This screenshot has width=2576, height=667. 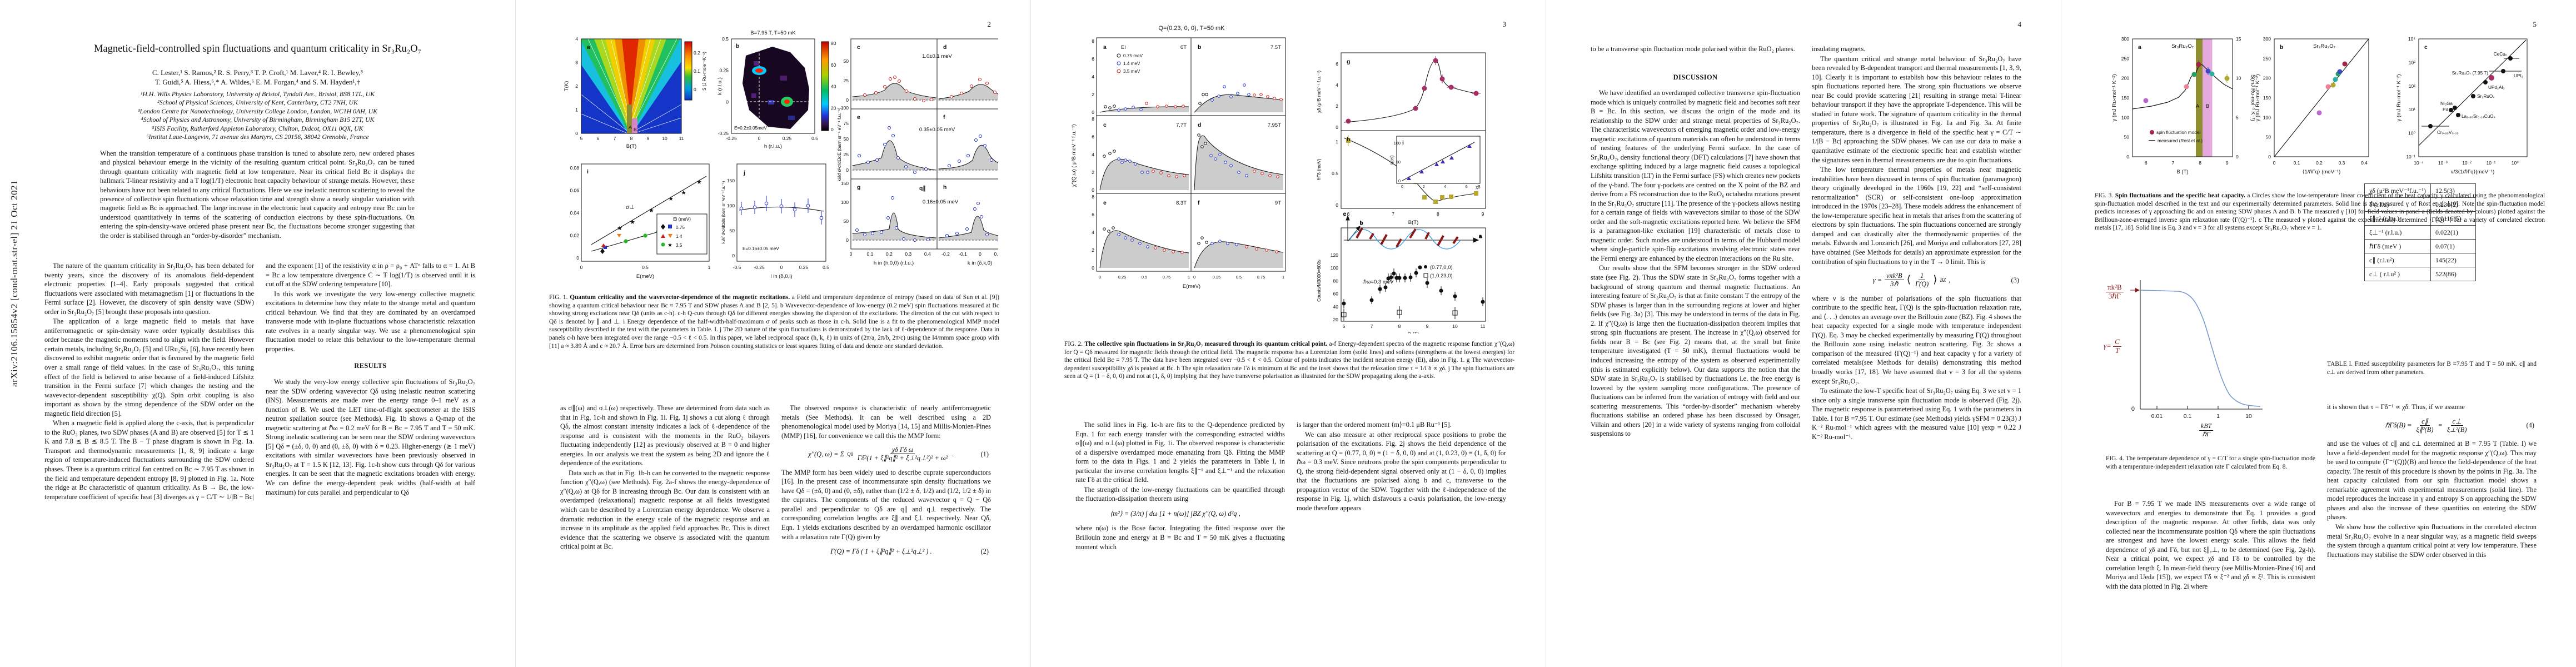 I want to click on eq-num: 1, so click(x=1922, y=276).